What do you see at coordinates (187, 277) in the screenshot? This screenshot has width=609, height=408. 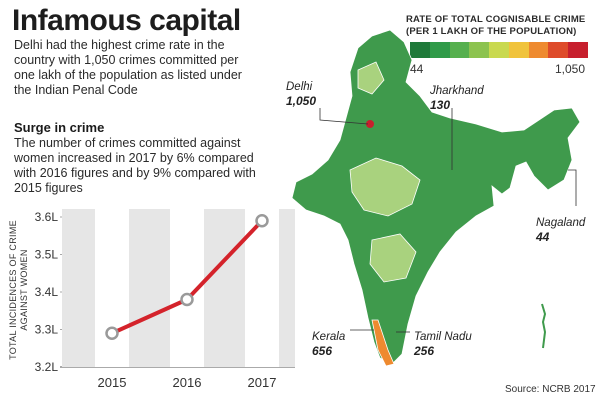 I see `chart-series` at bounding box center [187, 277].